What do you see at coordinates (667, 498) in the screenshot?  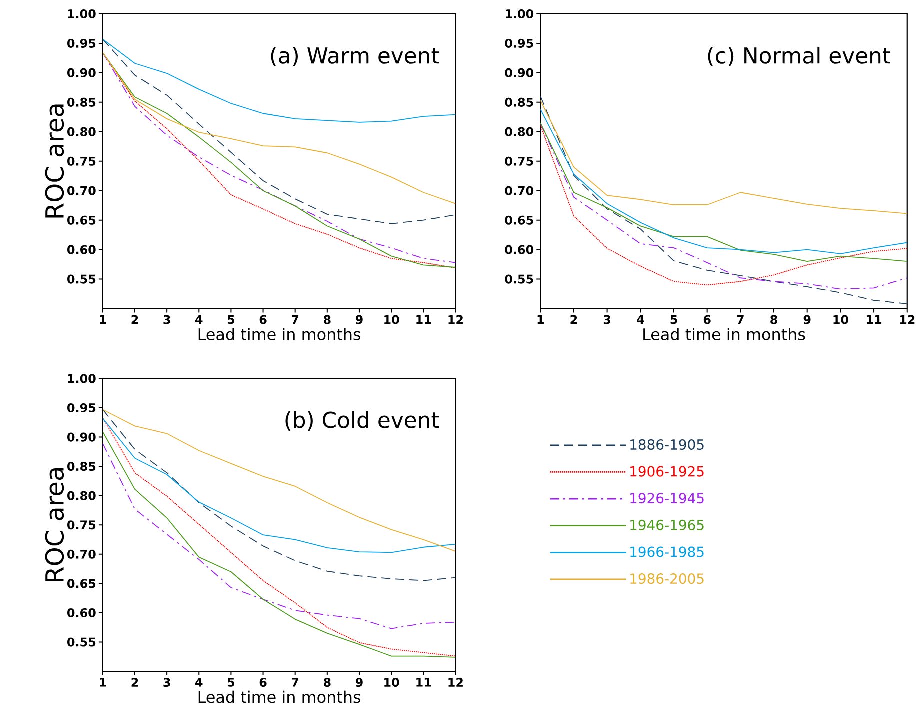 I see `text: 1926-1945` at bounding box center [667, 498].